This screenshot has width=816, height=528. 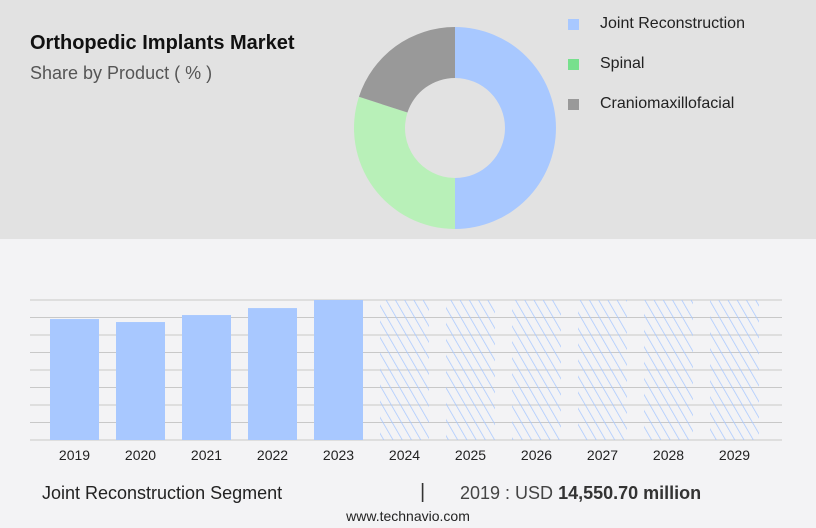 I want to click on x-tick-label: 2021, so click(x=206, y=455).